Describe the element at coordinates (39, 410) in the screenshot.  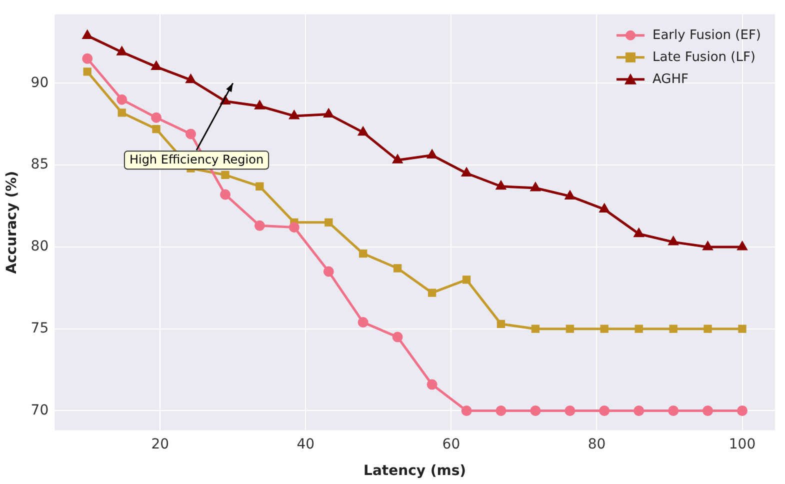
I see `y-tick-label: 70` at that location.